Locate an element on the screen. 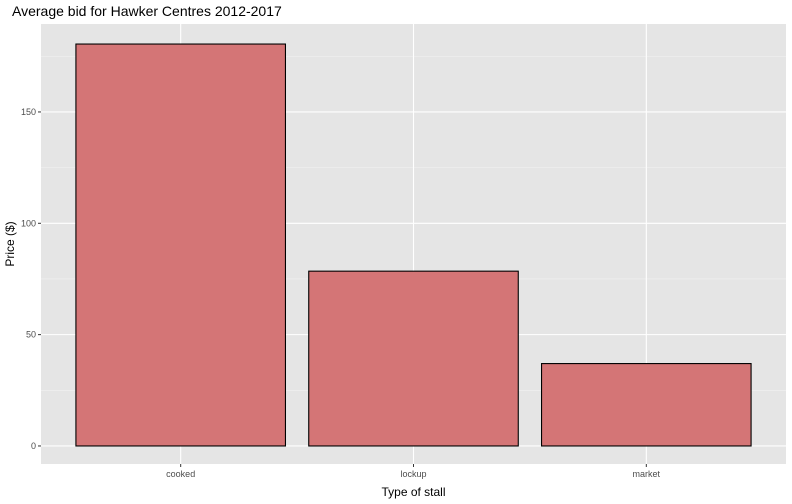 This screenshot has width=792, height=504. bar-lockup is located at coordinates (413, 358).